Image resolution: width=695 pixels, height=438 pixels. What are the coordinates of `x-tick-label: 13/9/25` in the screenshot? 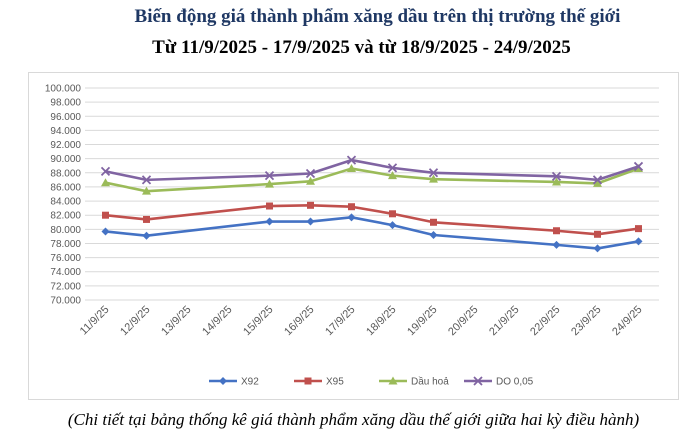 It's located at (176, 321).